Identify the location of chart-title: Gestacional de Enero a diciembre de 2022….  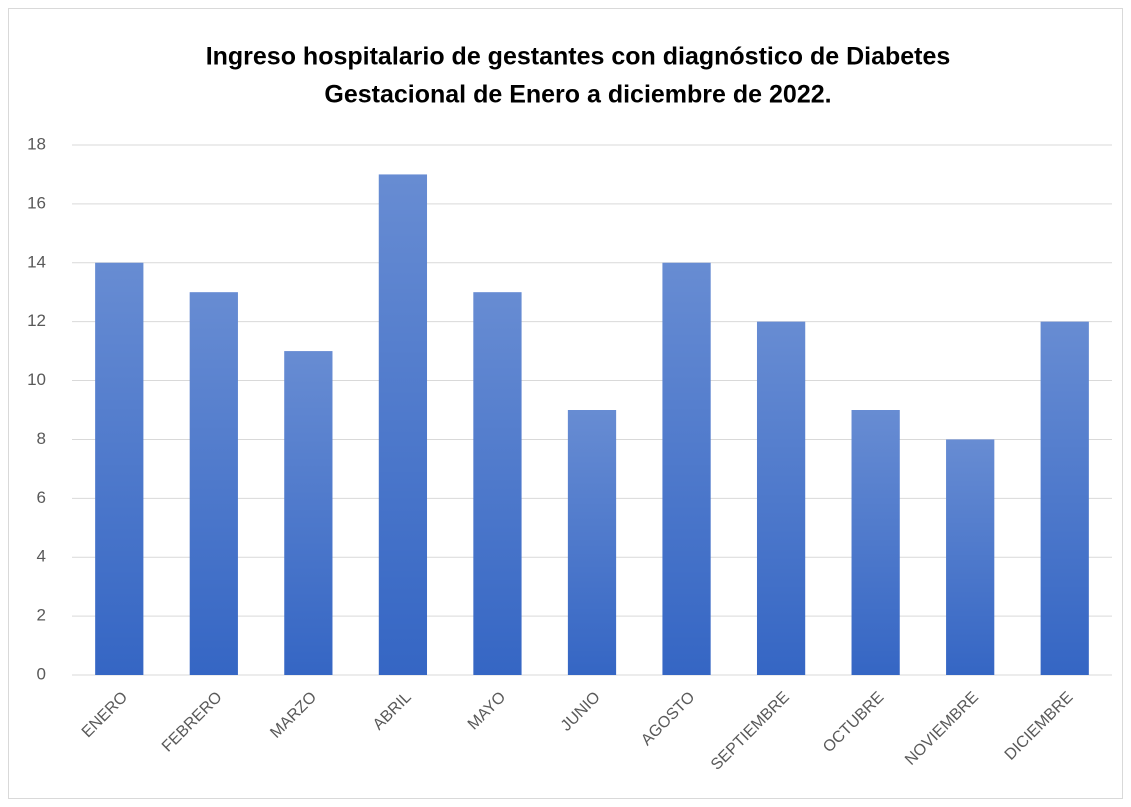
(577, 95).